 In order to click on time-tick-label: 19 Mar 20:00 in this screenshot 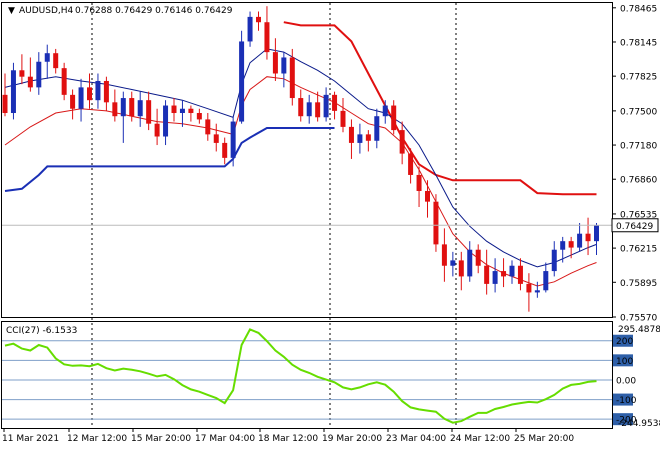, I will do `click(352, 439)`.